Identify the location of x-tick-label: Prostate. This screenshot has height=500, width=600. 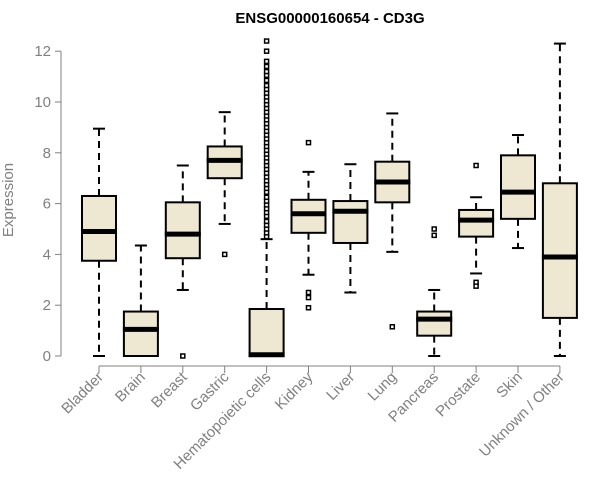
(458, 395).